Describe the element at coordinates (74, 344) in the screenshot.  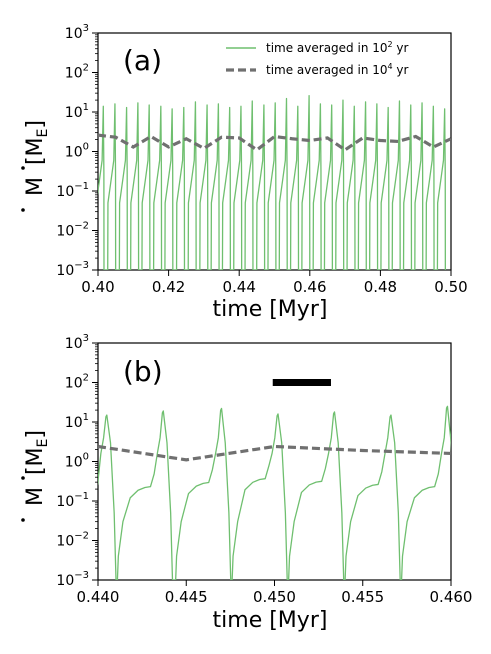
I see `y-tick-base-b-6: 10` at that location.